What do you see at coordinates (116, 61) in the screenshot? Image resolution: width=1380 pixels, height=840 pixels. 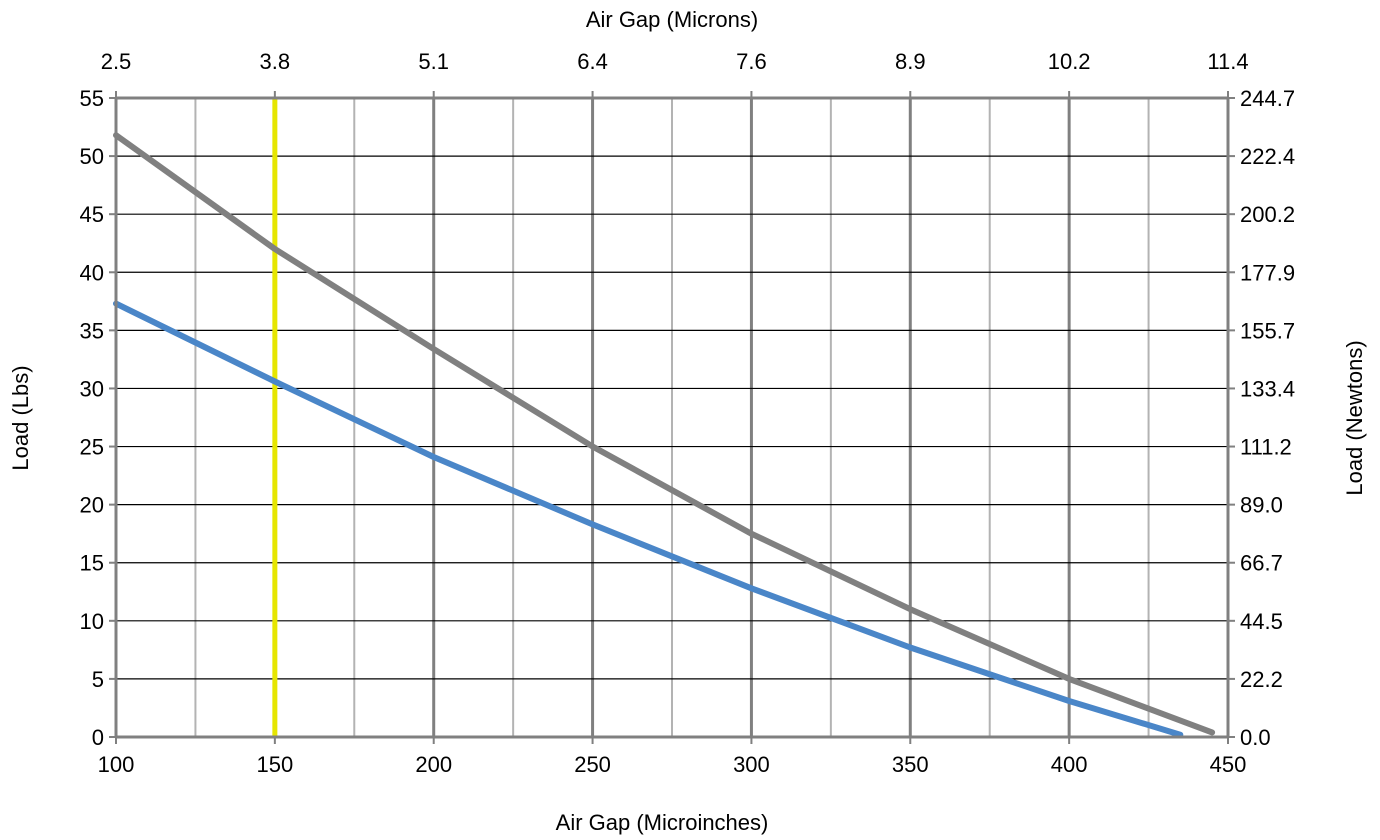 I see `x2-tick-label: 2.5` at bounding box center [116, 61].